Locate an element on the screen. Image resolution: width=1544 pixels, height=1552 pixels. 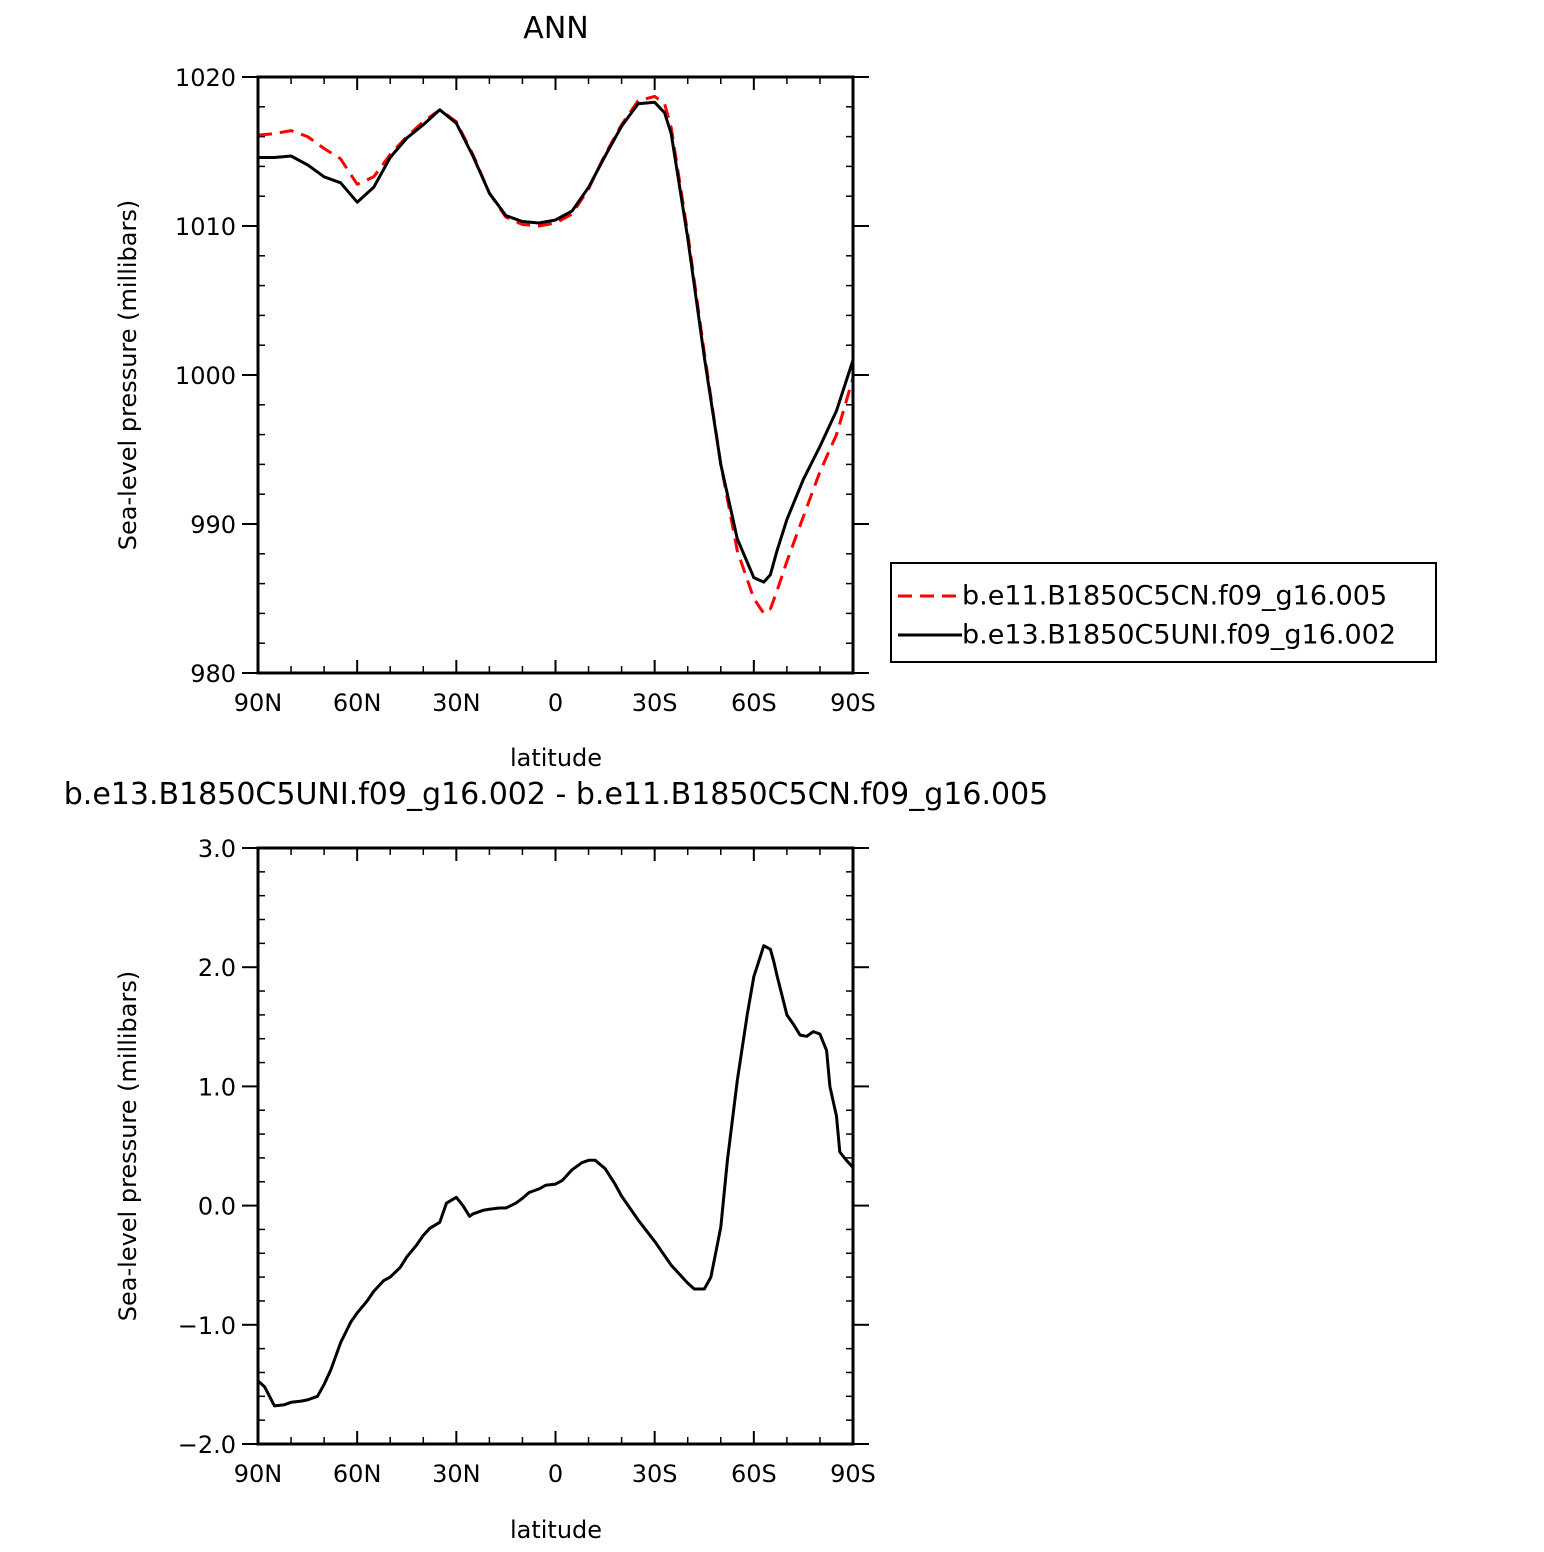
y-tick-label: 1000 is located at coordinates (205, 376).